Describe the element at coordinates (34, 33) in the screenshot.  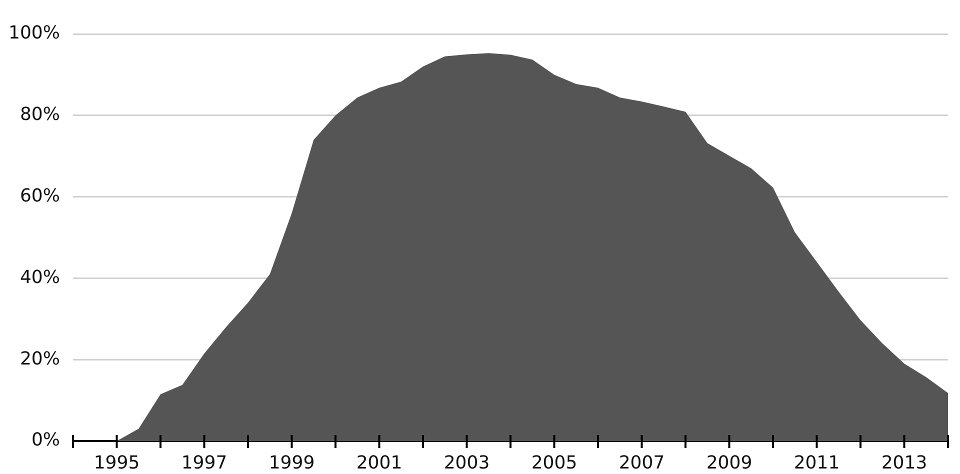
I see `y-tick-label: 100%` at that location.